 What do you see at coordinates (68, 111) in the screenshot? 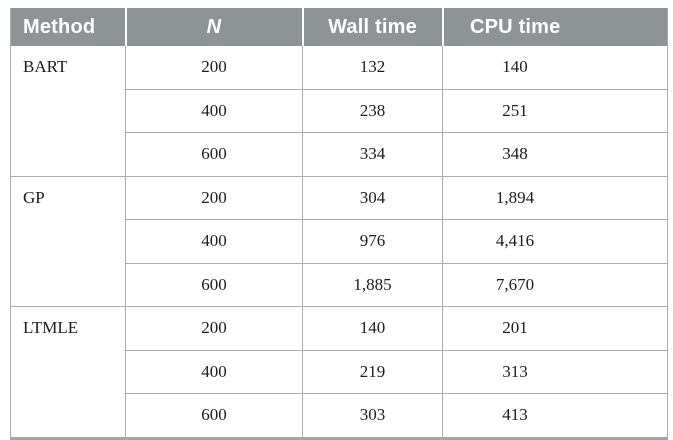
I see `method-cell-bart: BART` at bounding box center [68, 111].